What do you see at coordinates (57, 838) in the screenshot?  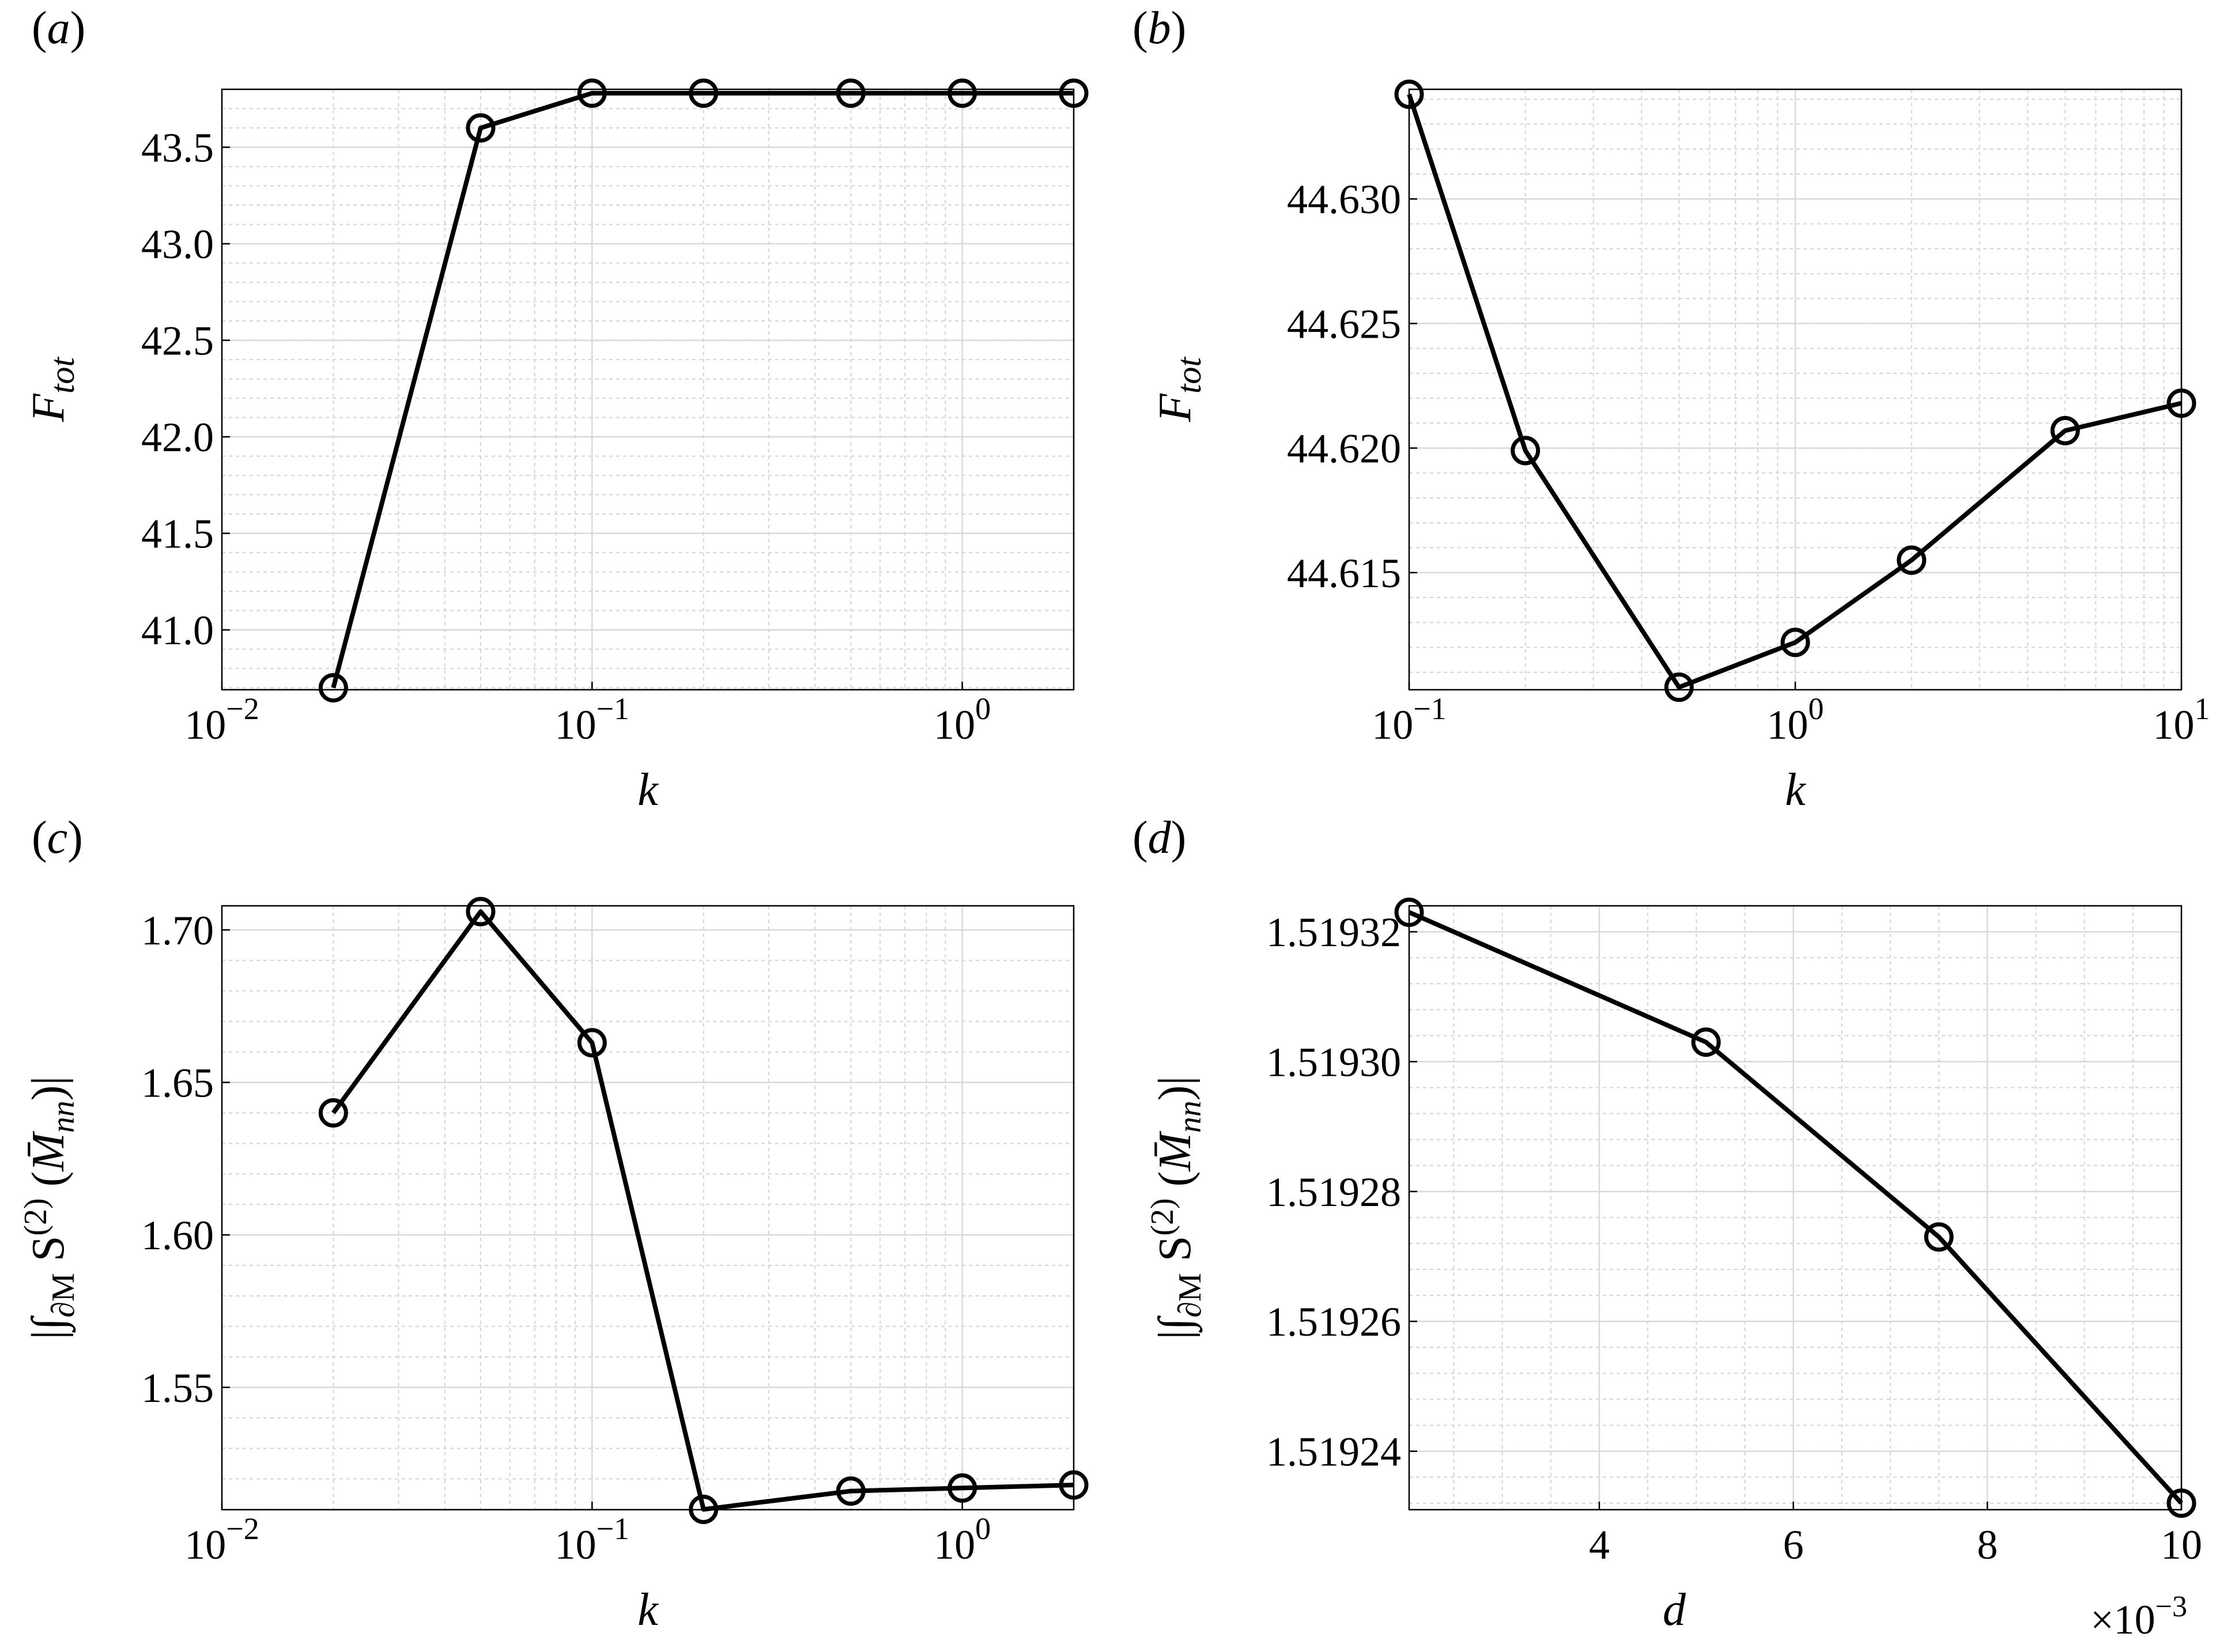 I see `panel-label: (c)` at bounding box center [57, 838].